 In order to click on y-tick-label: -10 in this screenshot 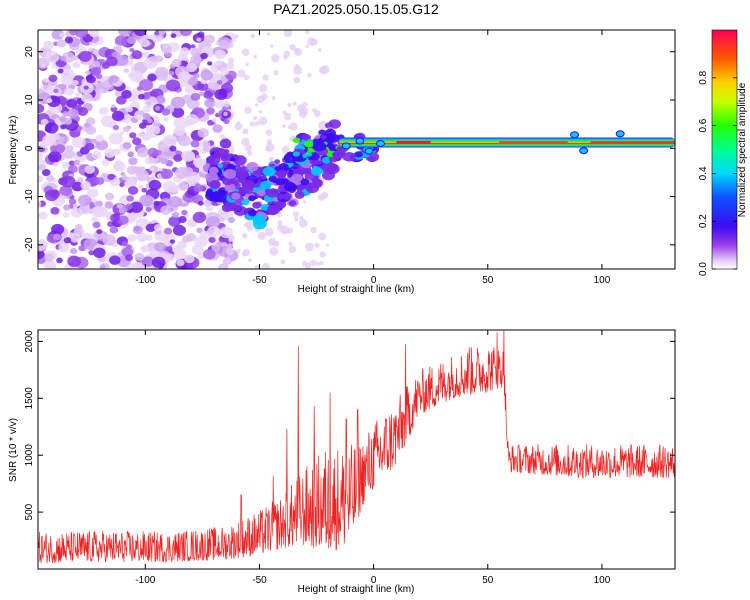, I will do `click(29, 196)`.